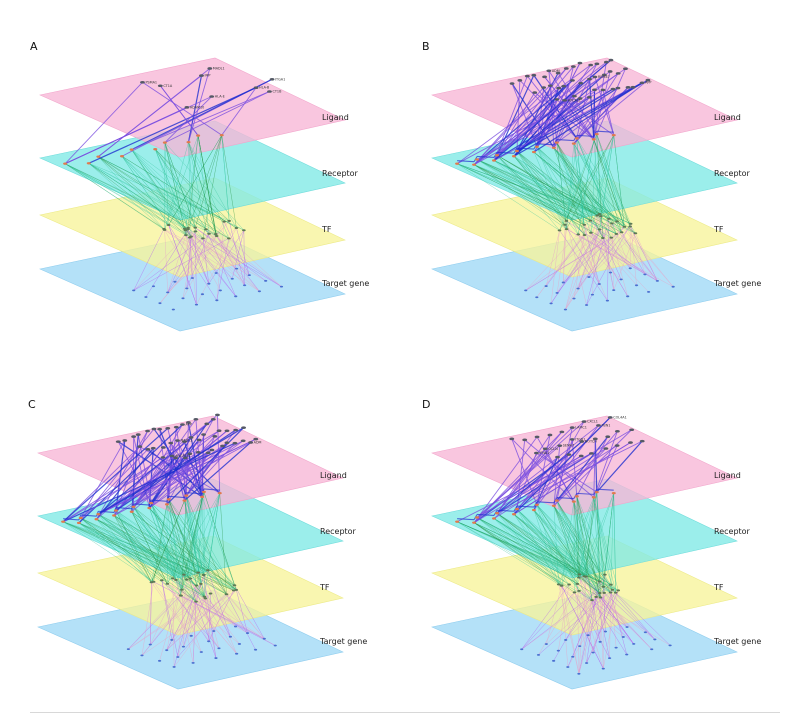 The height and width of the screenshot is (723, 790). I want to click on tf-layer-label: TF, so click(718, 587).